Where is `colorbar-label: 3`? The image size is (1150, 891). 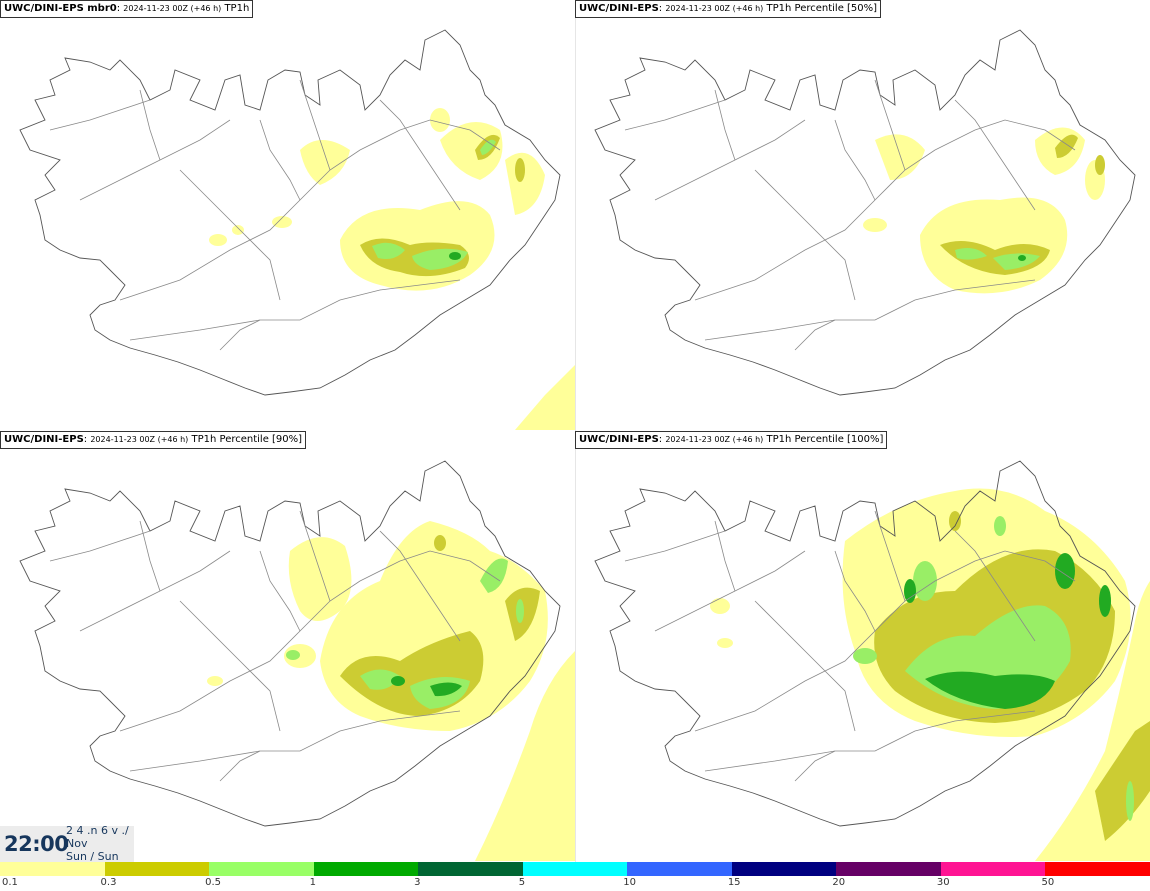
colorbar-label: 3 is located at coordinates (417, 882).